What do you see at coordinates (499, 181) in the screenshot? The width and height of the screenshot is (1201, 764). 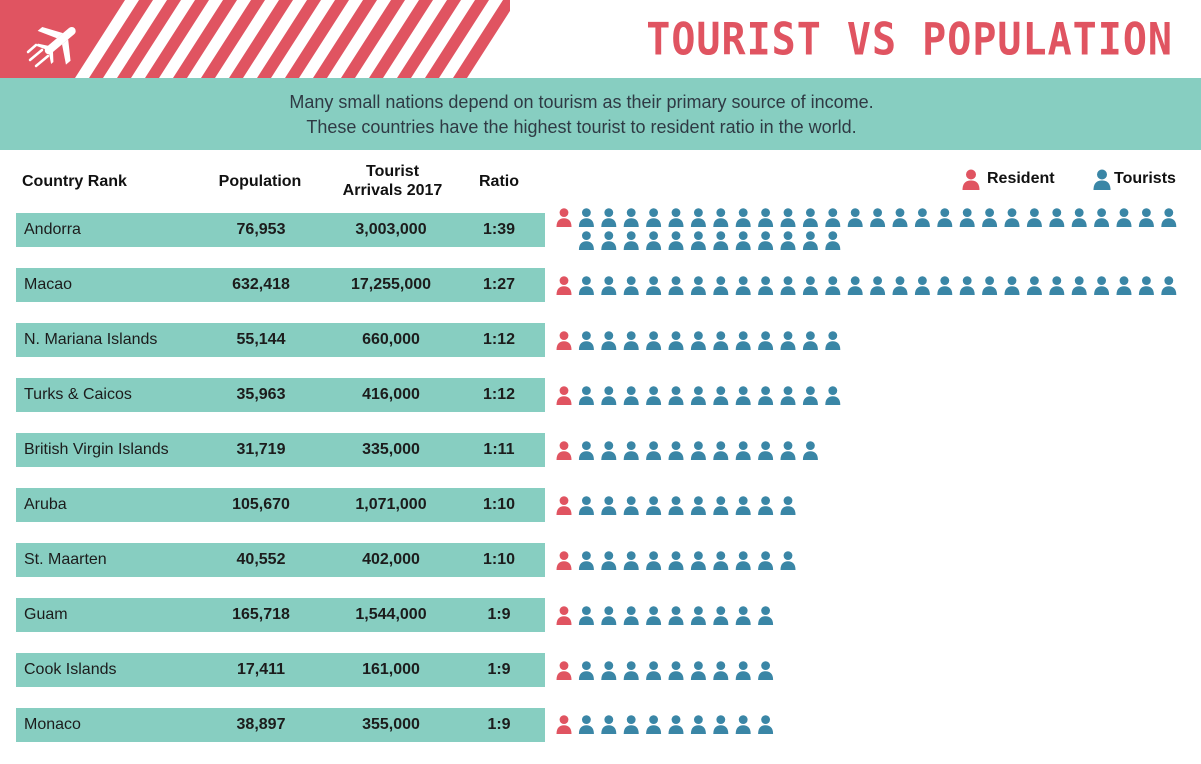 I see `column-header-ratio: Ratio` at bounding box center [499, 181].